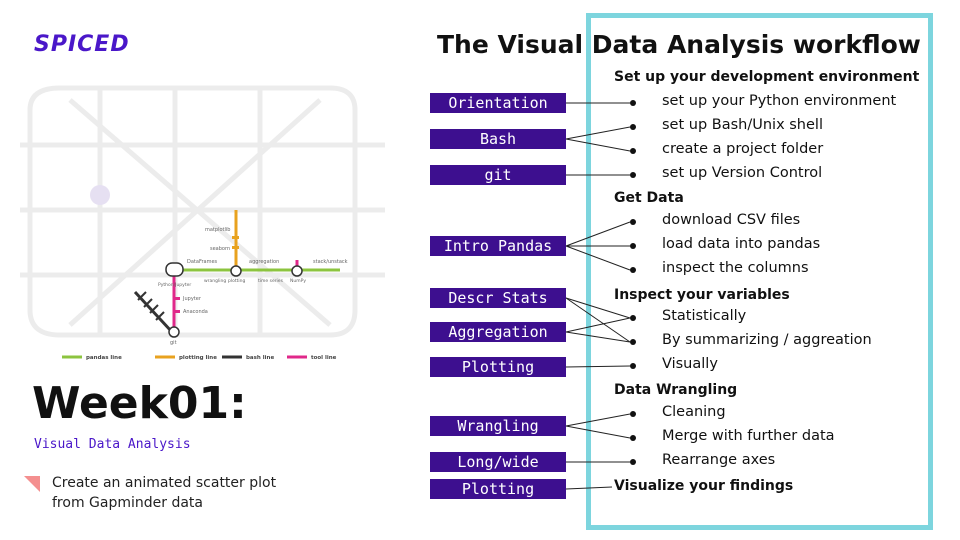 The height and width of the screenshot is (540, 960). I want to click on legend-plotting-line: plotting line, so click(198, 358).